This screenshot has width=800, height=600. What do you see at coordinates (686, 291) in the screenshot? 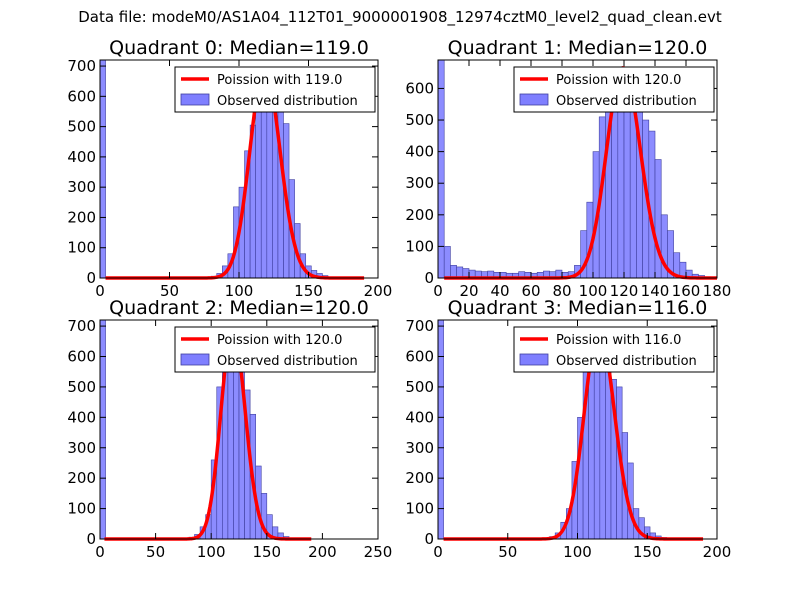
I see `x-tick-label: 160` at bounding box center [686, 291].